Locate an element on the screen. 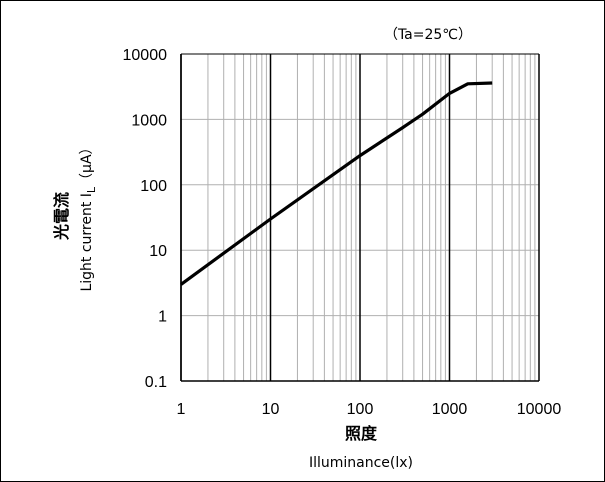 This screenshot has height=482, width=605. y-axis-subtitle-unit: （μA） is located at coordinates (87, 163).